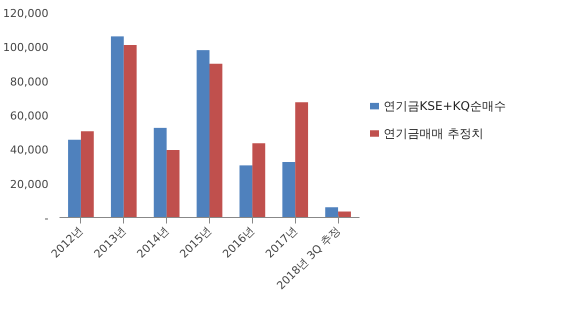  Describe the element at coordinates (29, 150) in the screenshot. I see `y-tick-label: 40,000` at that location.